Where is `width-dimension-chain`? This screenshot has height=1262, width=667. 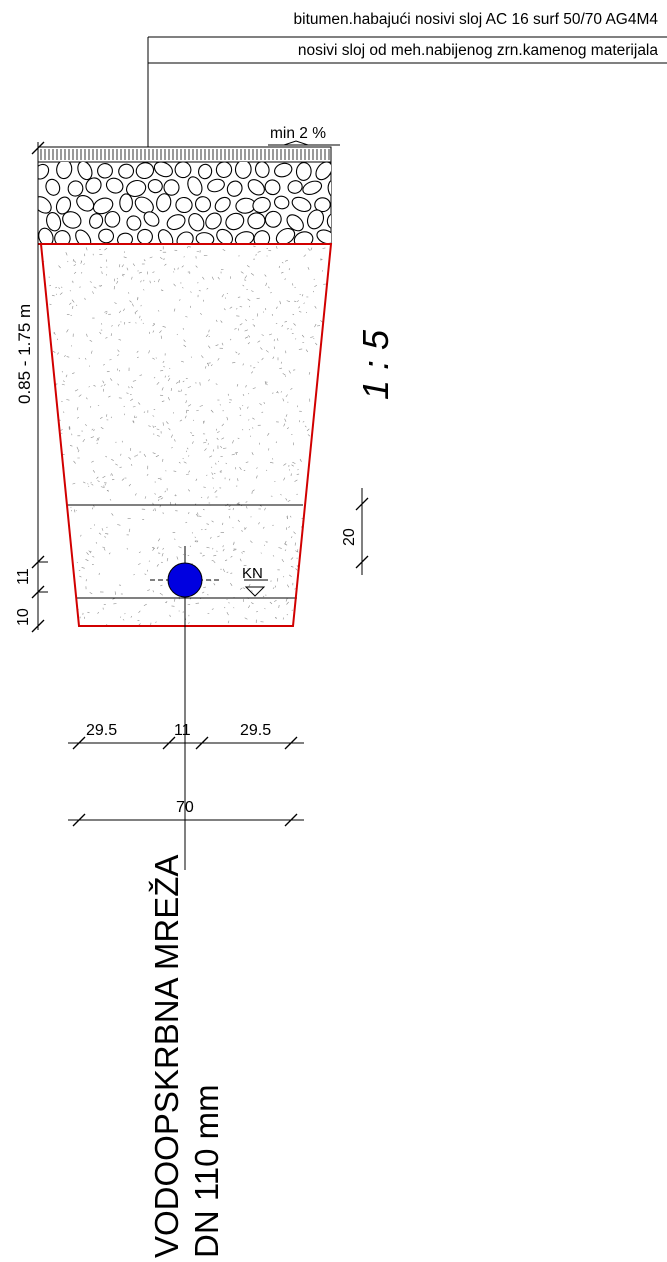
width-dimension-chain is located at coordinates (186, 743).